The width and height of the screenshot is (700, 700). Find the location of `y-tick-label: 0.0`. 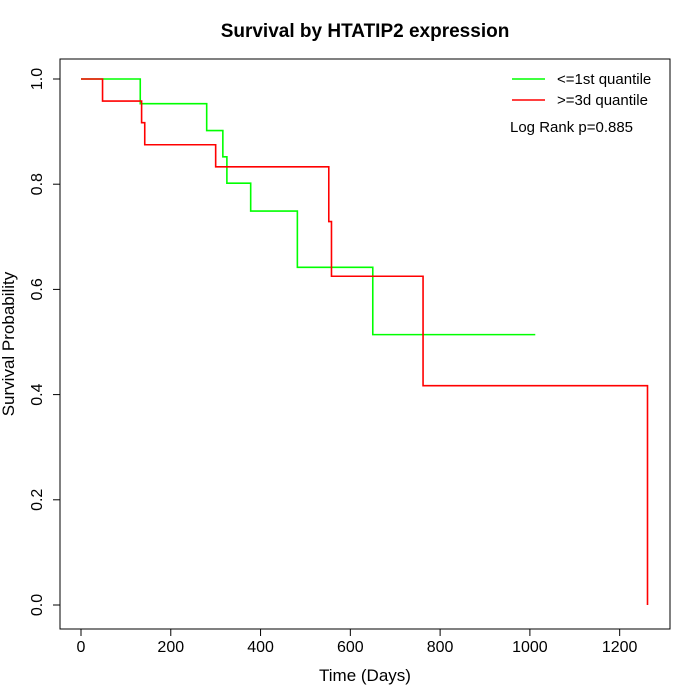

y-tick-label: 0.0 is located at coordinates (37, 605).